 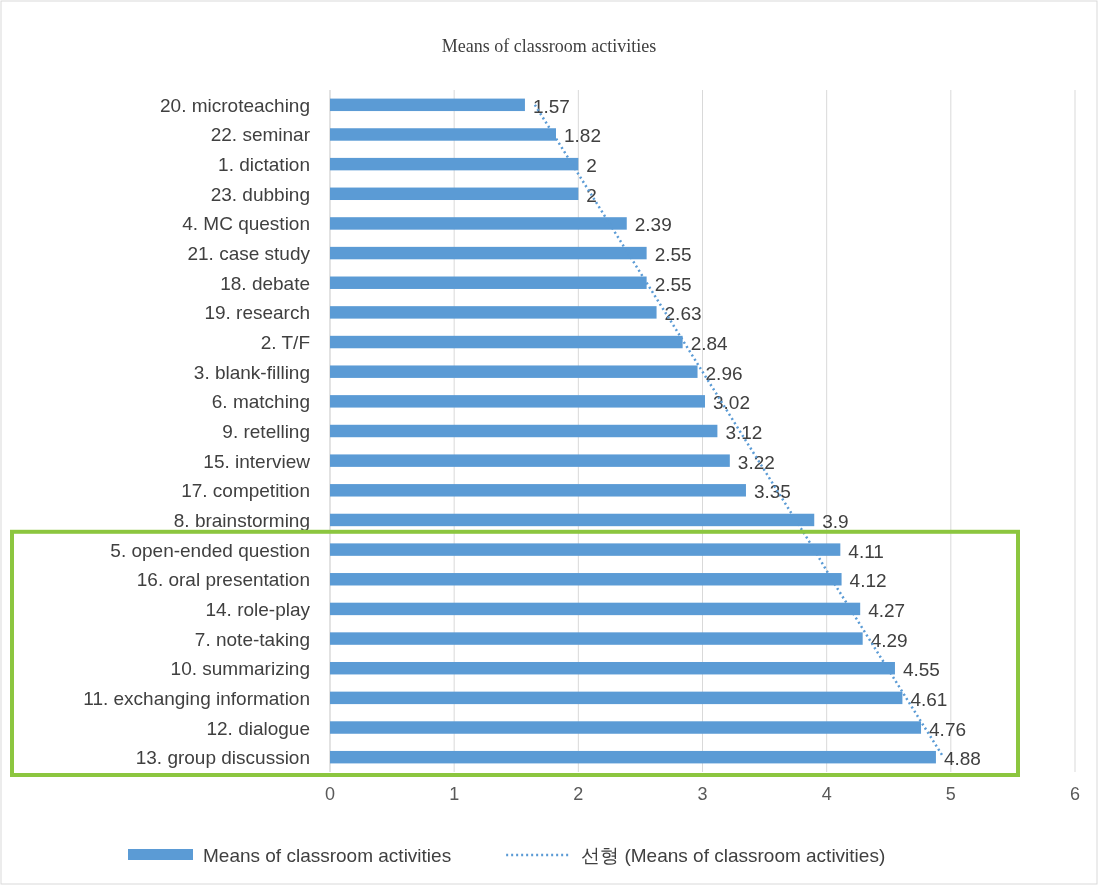 What do you see at coordinates (222, 758) in the screenshot?
I see `y-tick-label: 13. group discussion` at bounding box center [222, 758].